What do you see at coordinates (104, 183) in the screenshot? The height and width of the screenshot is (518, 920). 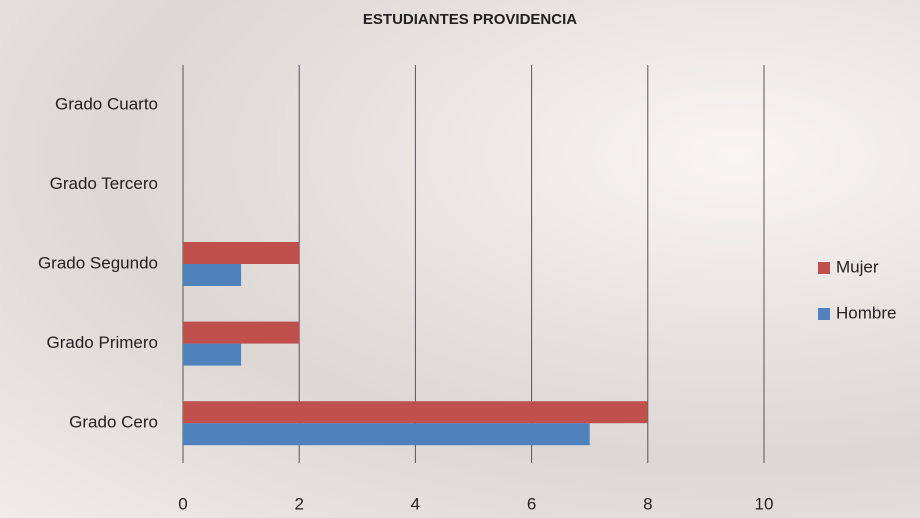 I see `y-tick-label: Grado Tercero` at bounding box center [104, 183].